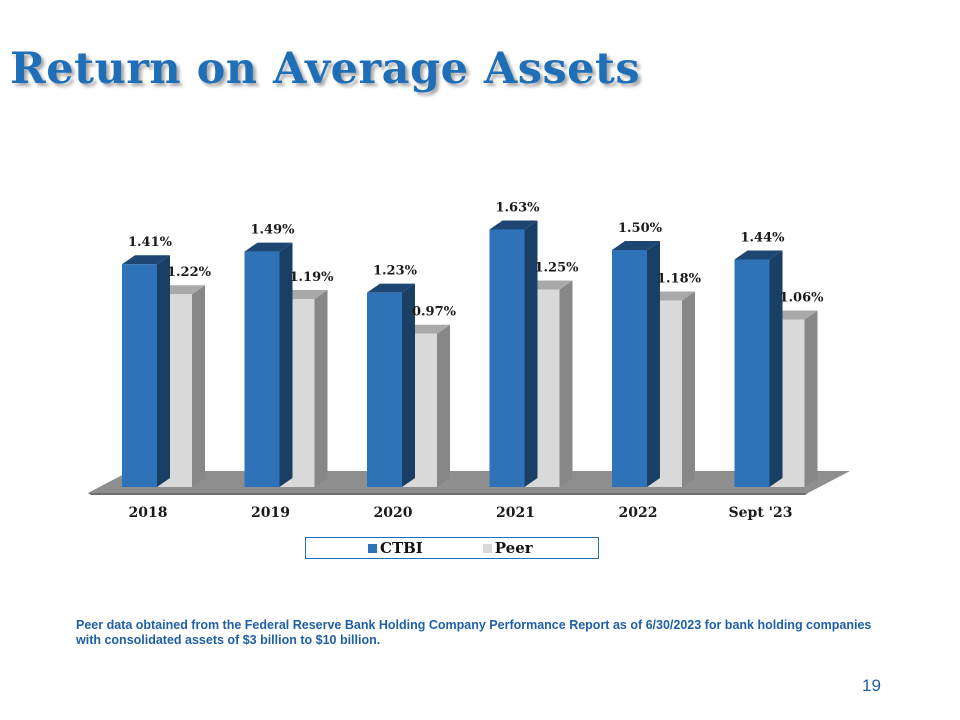  What do you see at coordinates (762, 237) in the screenshot?
I see `data-label-ctbi-5: 1.44%` at bounding box center [762, 237].